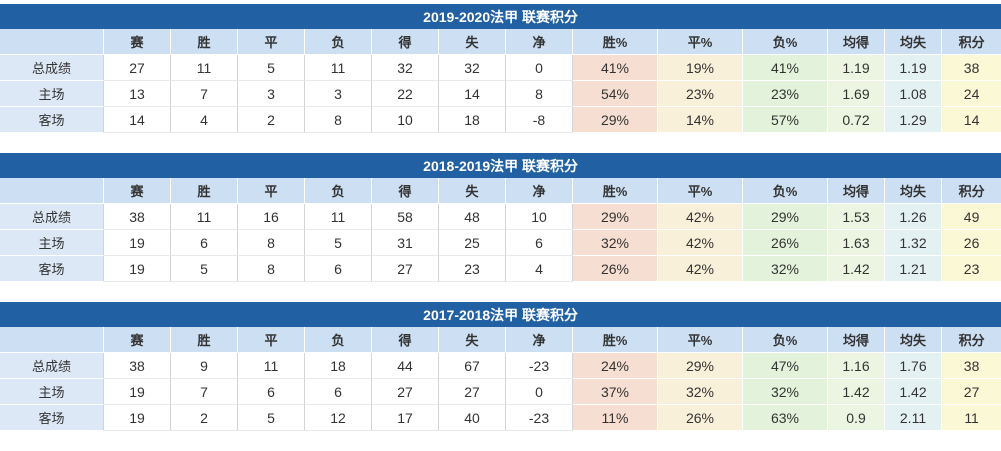  I want to click on column-header: 赛, so click(137, 340).